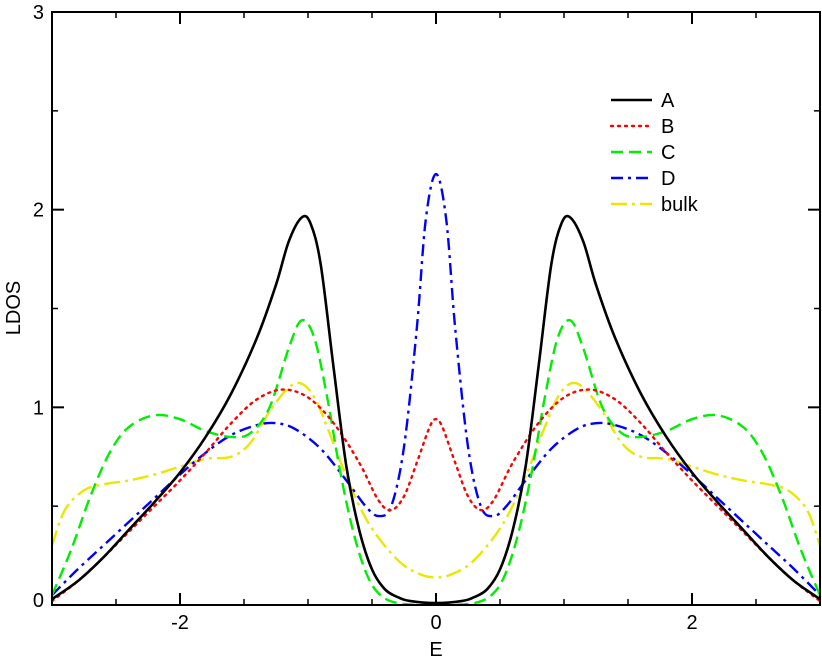 This screenshot has height=660, width=822. What do you see at coordinates (38, 13) in the screenshot?
I see `y-tick-label: 3` at bounding box center [38, 13].